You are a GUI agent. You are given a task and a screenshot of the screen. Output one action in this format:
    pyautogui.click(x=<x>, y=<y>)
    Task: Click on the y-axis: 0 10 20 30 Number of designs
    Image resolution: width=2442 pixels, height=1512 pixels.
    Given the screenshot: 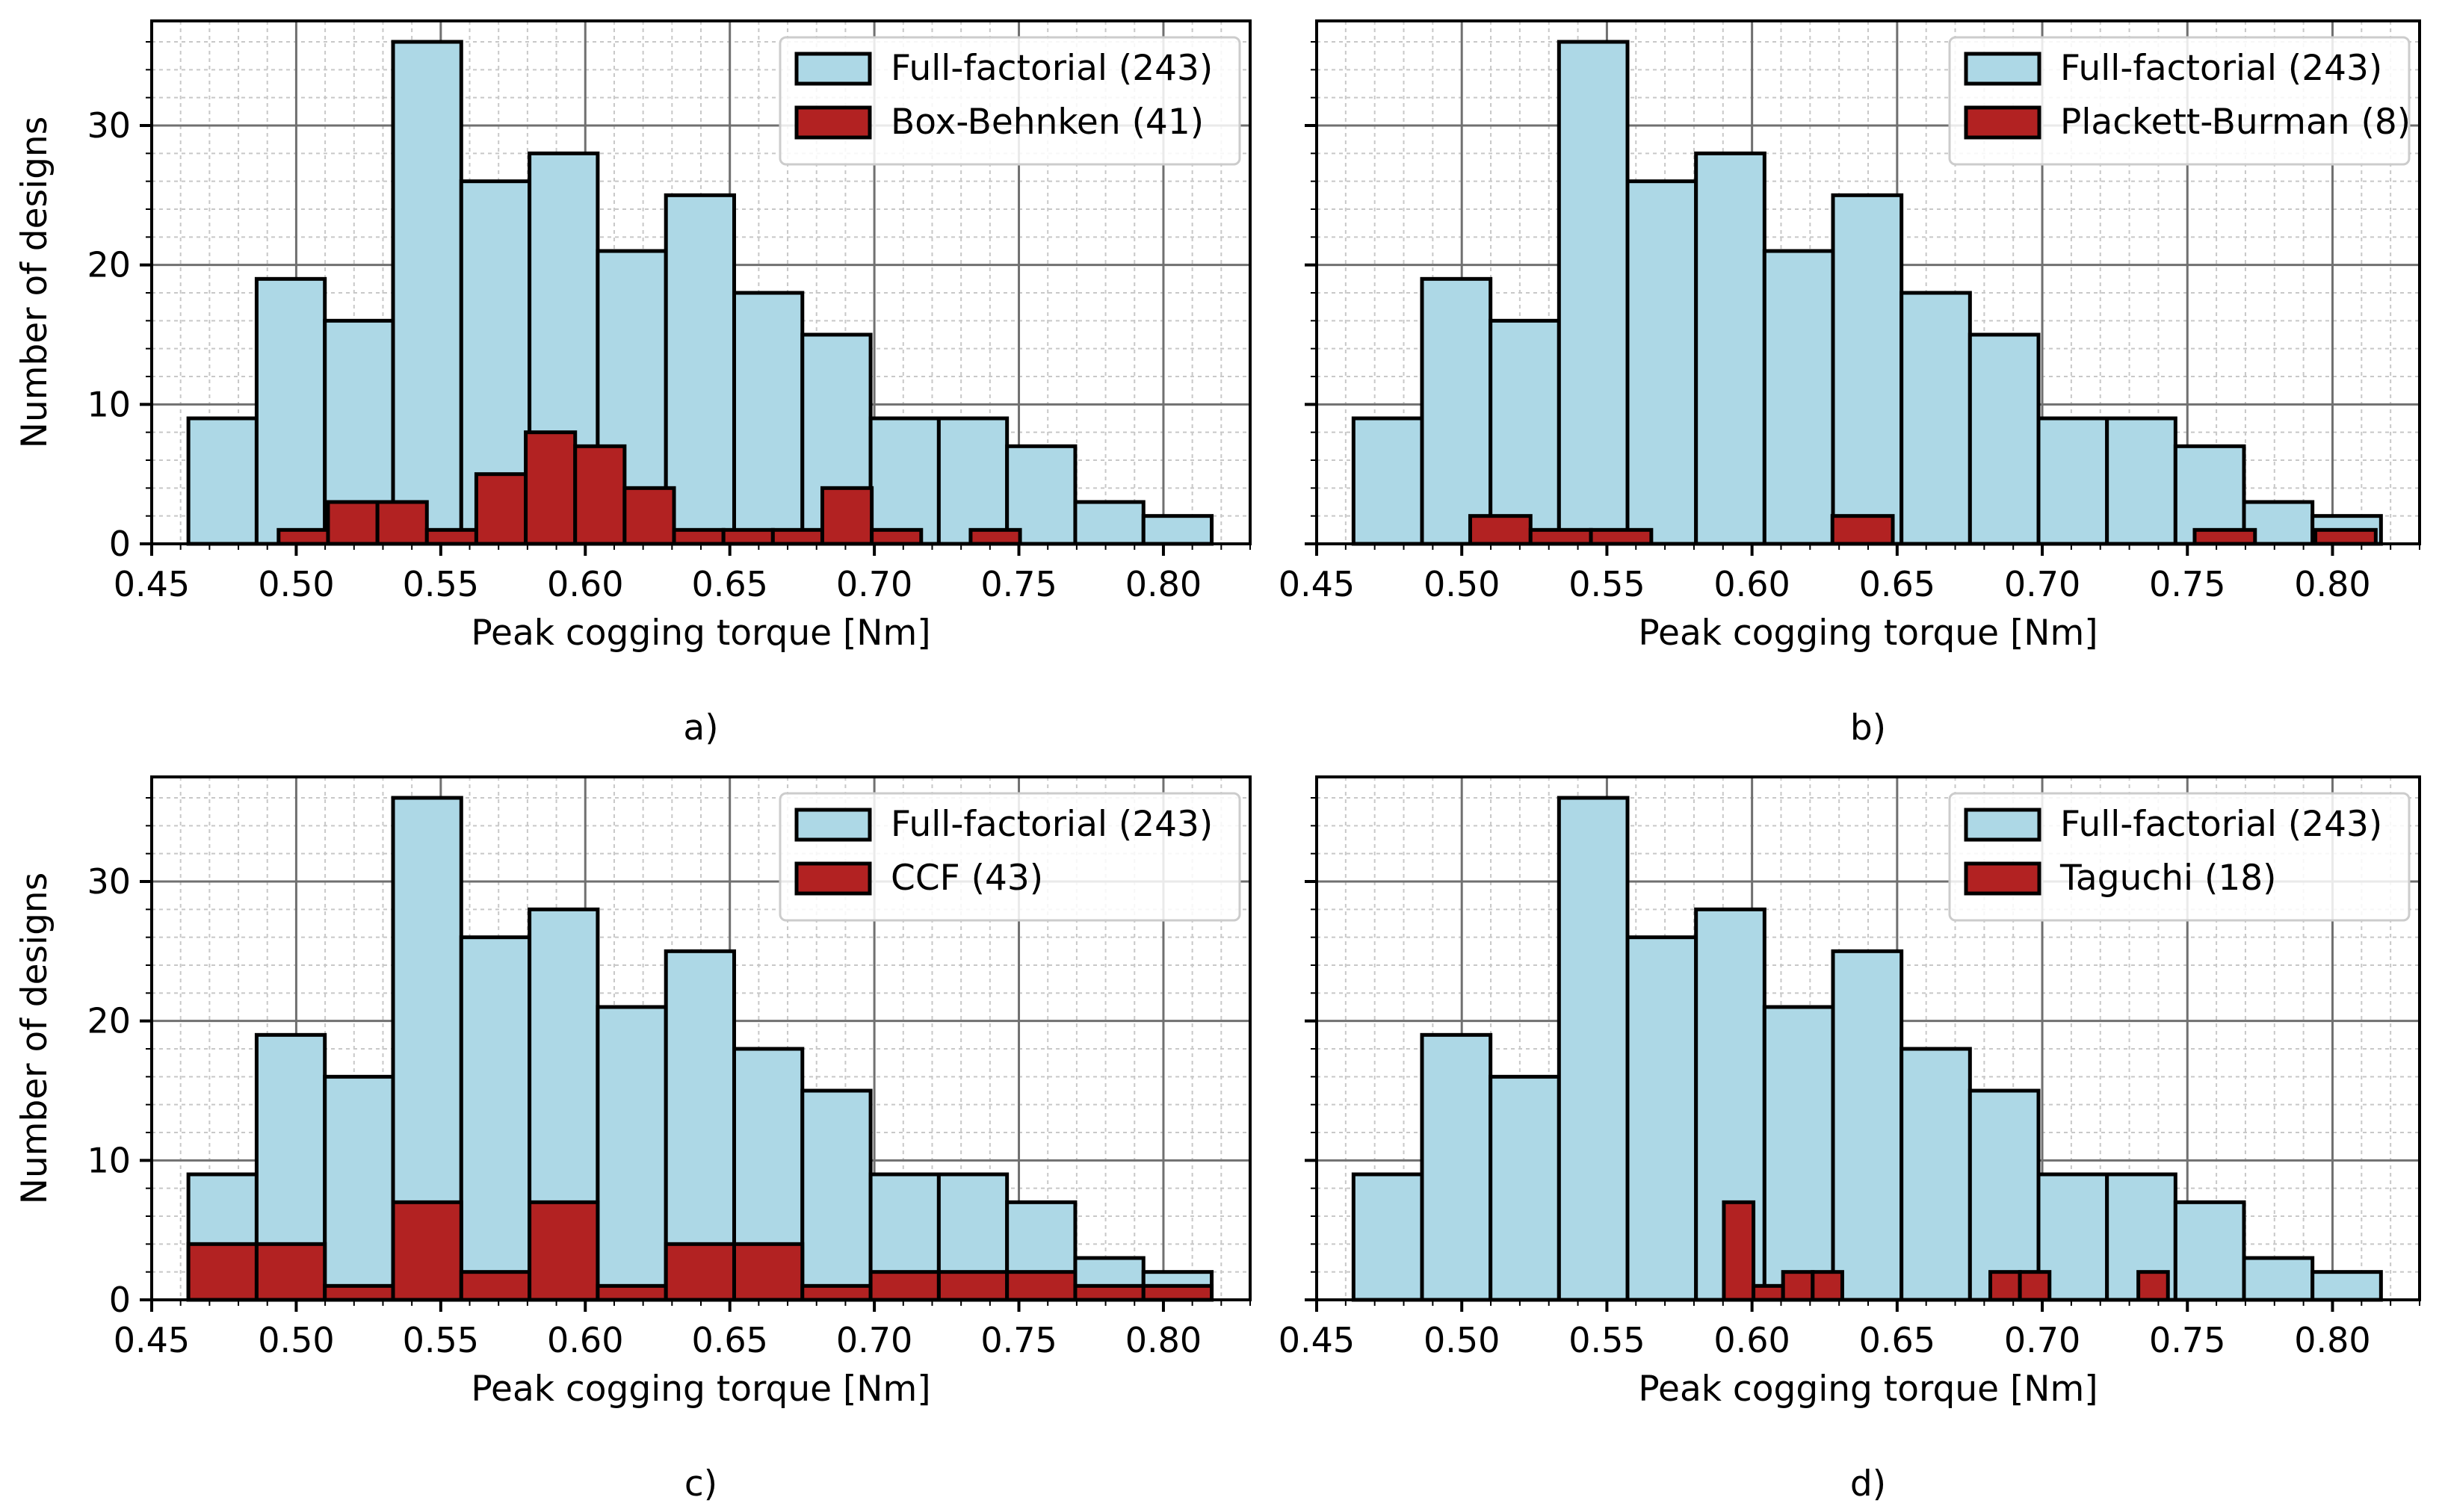 What is the action you would take?
    pyautogui.click(x=83, y=1058)
    